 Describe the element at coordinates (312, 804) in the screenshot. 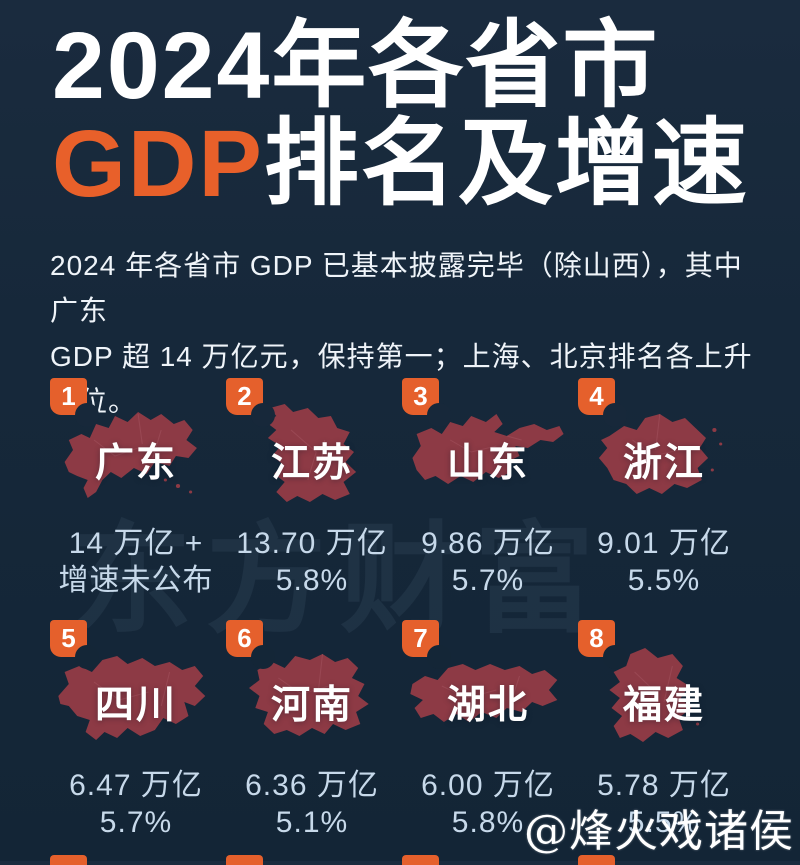

I see `province-values: 6.36 万亿 5.1%` at that location.